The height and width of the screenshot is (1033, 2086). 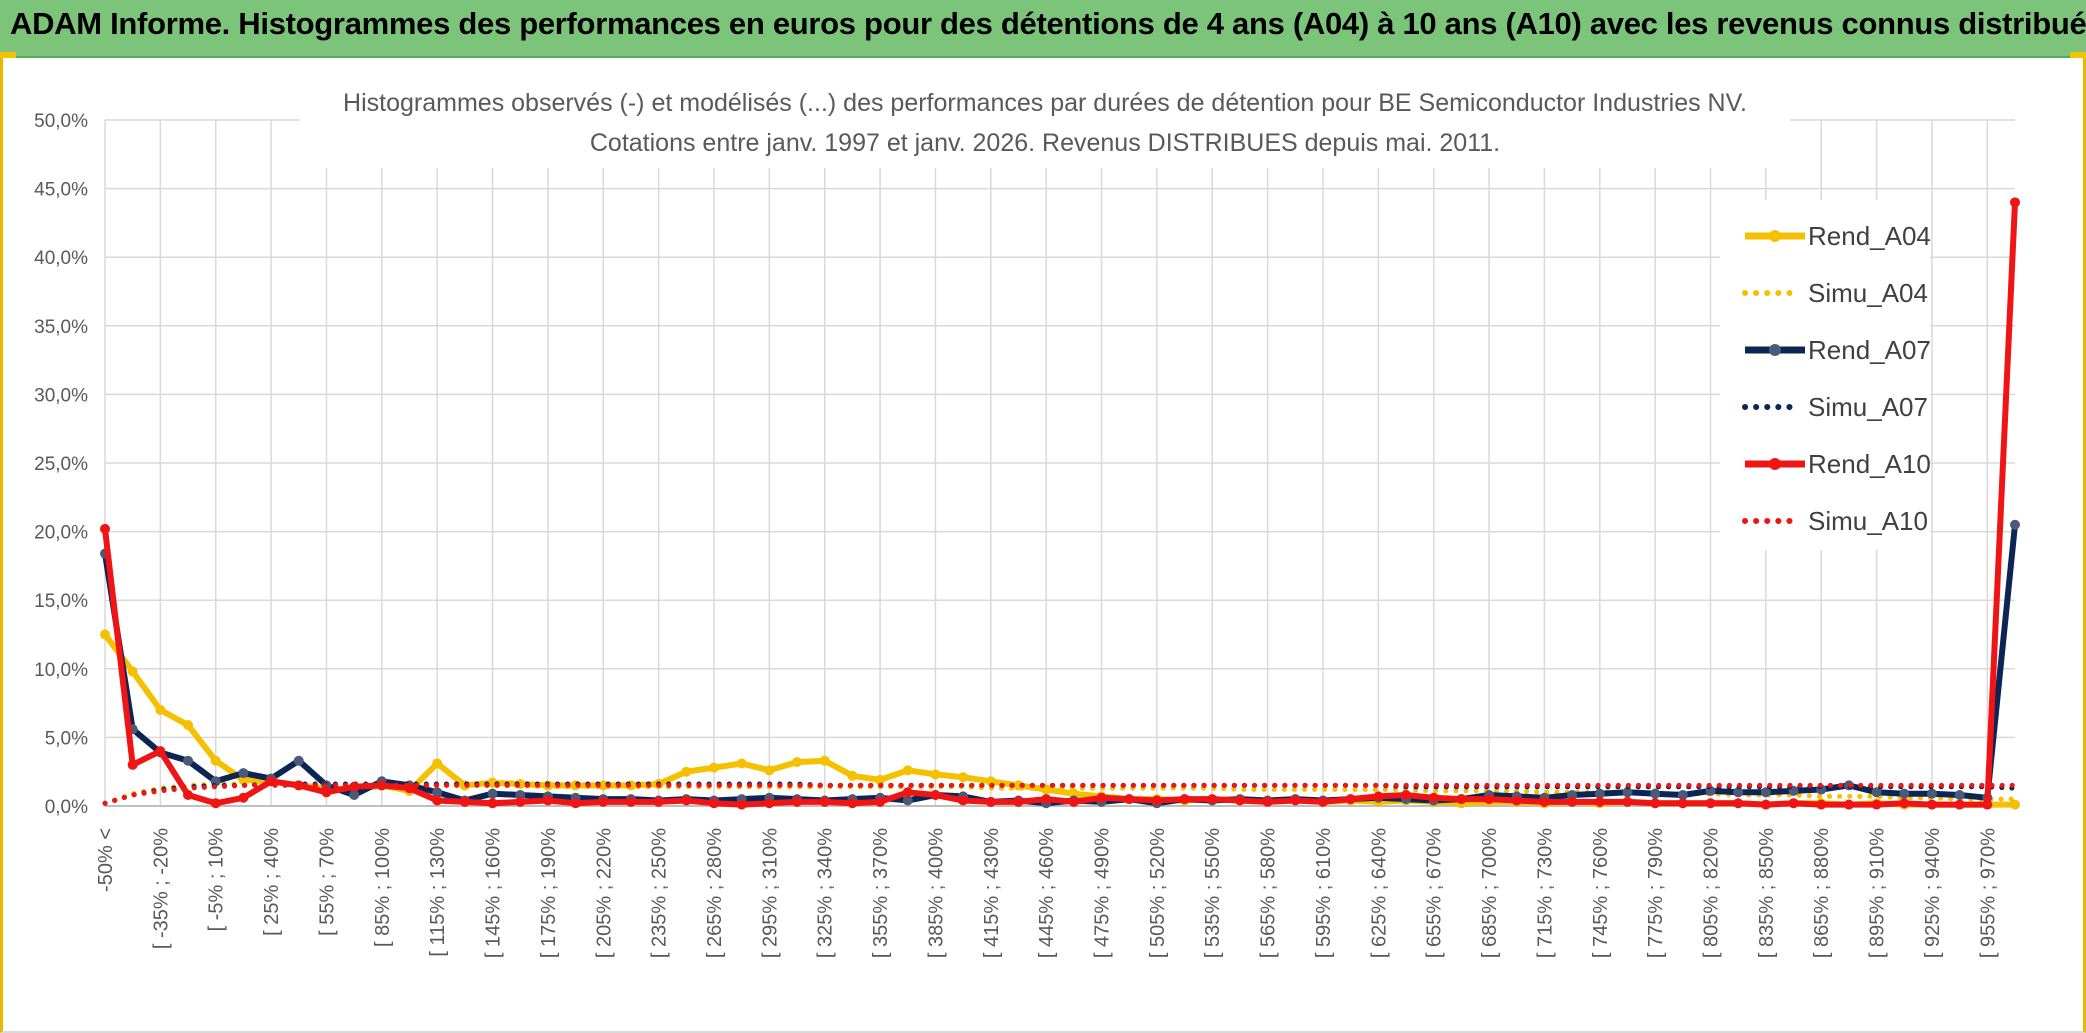 What do you see at coordinates (1103, 893) in the screenshot?
I see `x-tick-label: [ 475% ; 490%` at bounding box center [1103, 893].